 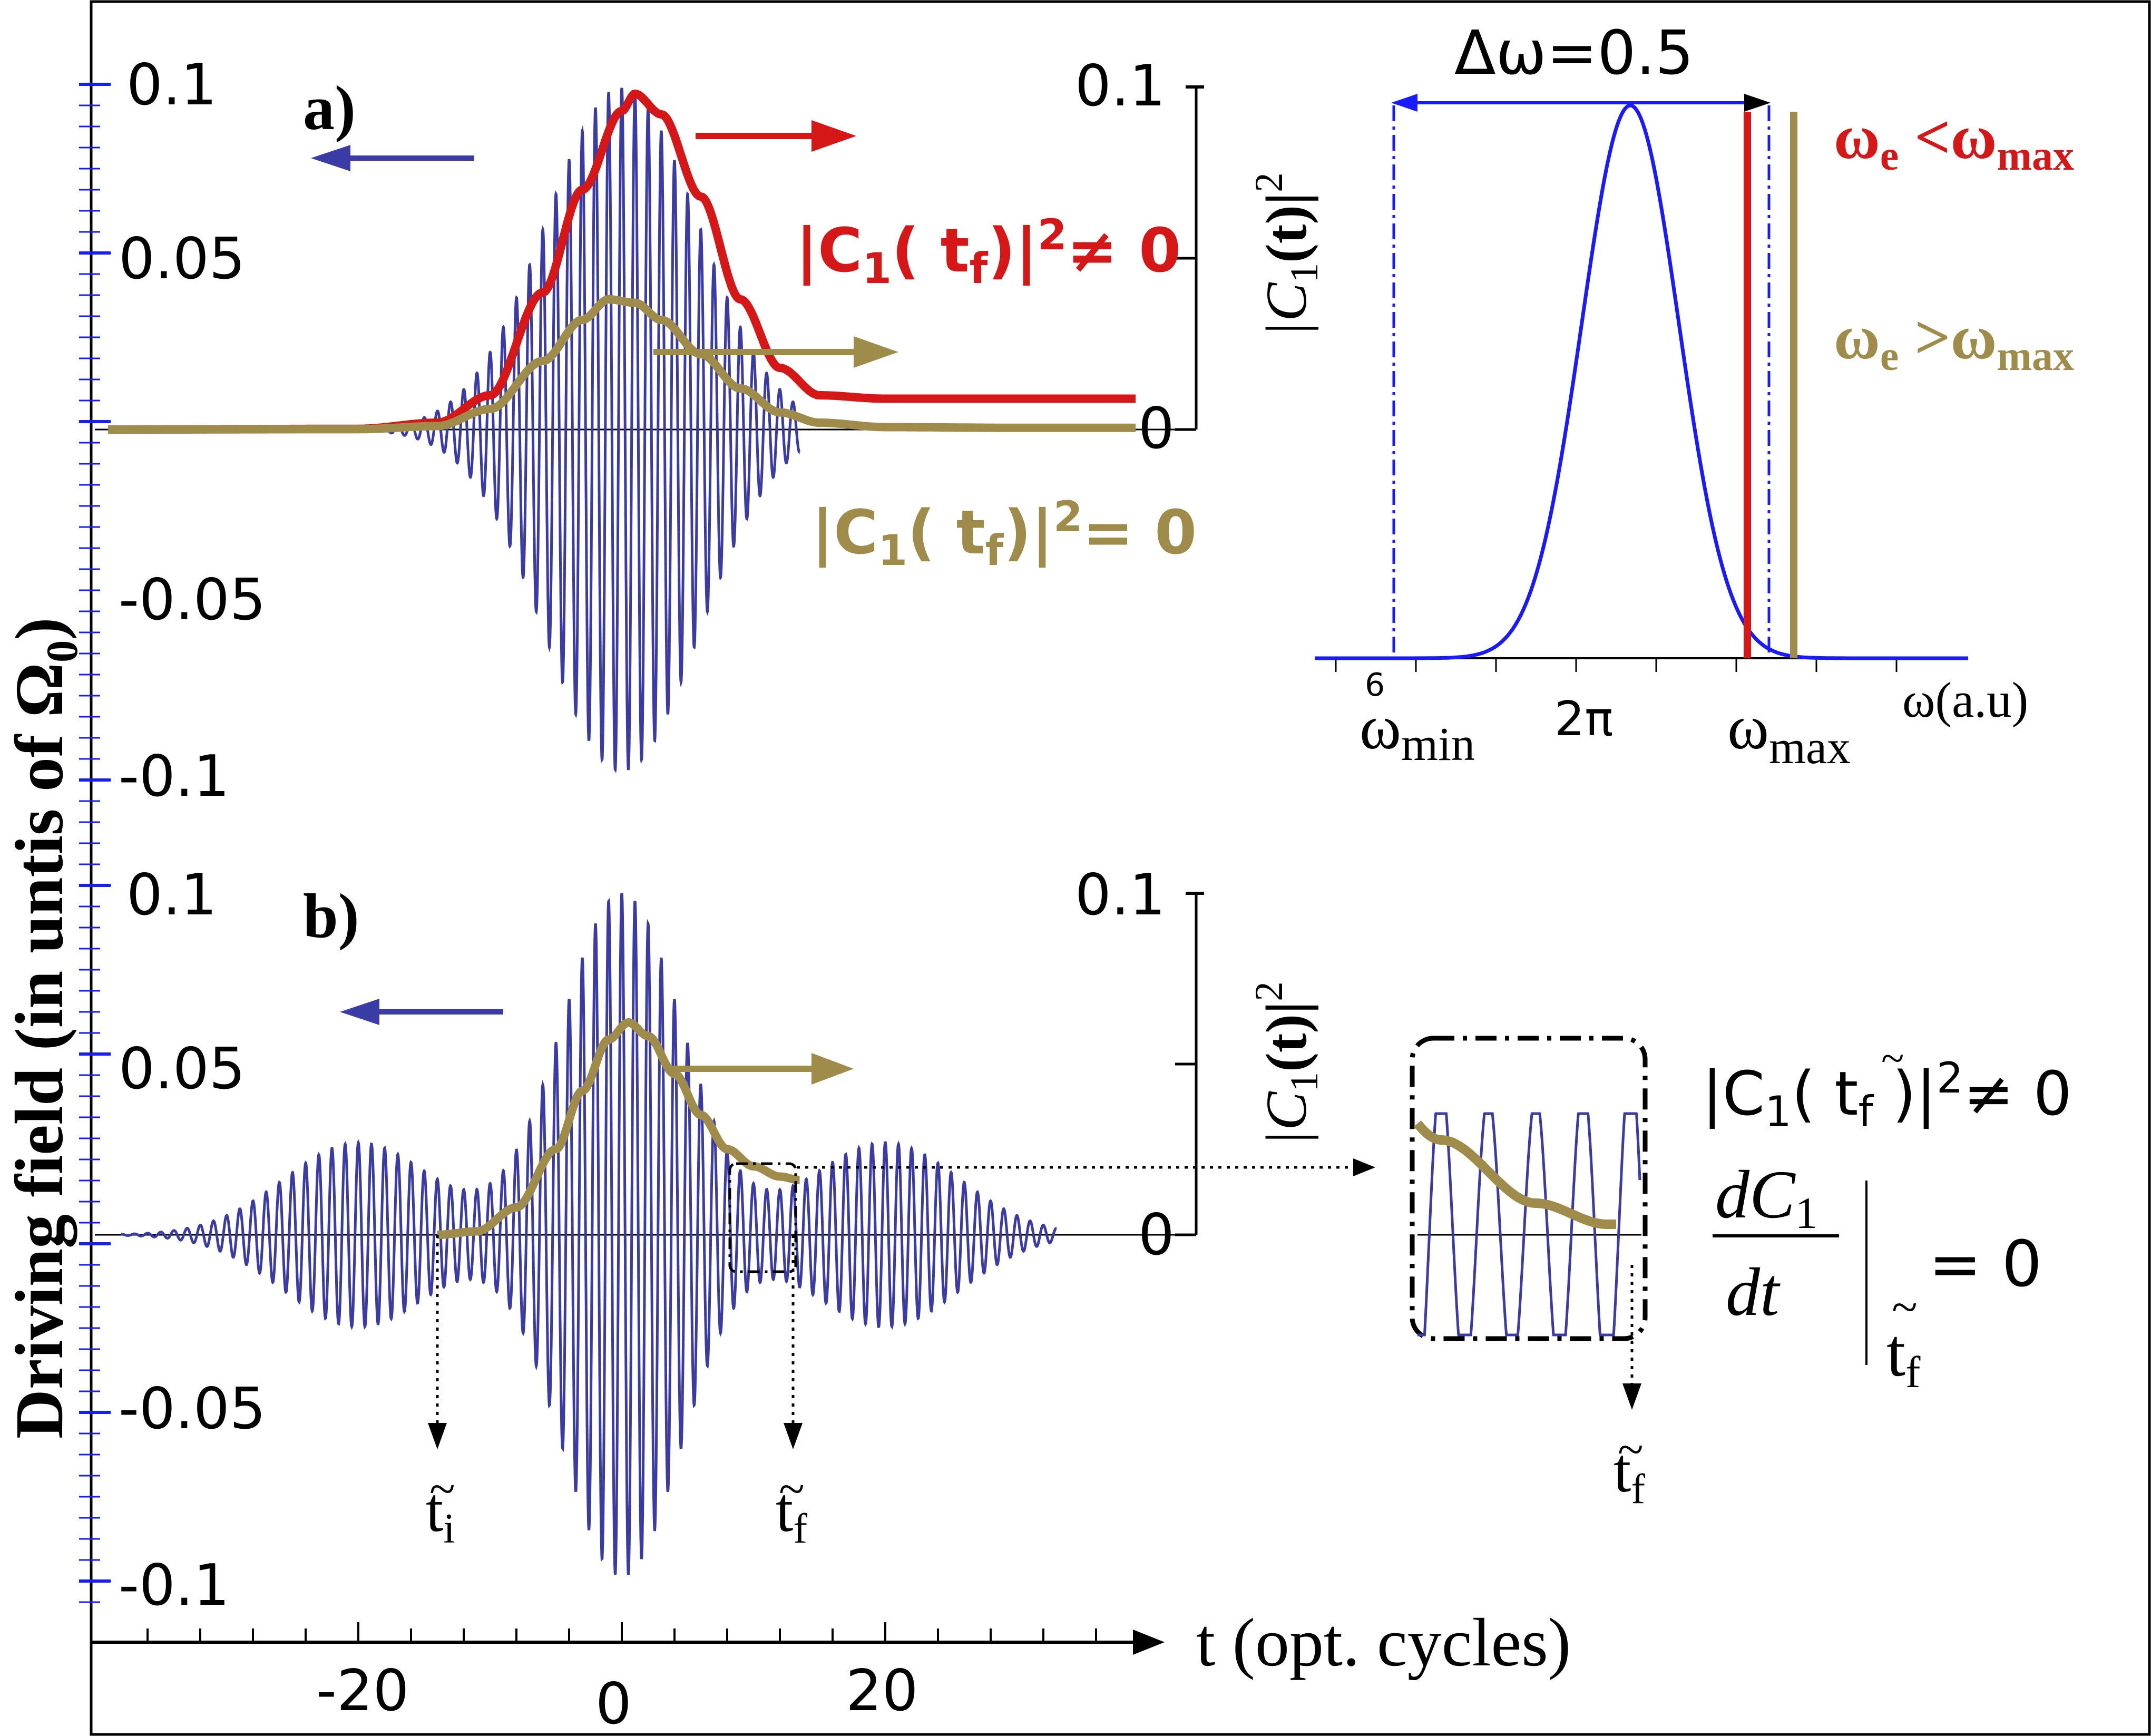 What do you see at coordinates (1985, 1264) in the screenshot?
I see `derivative-equals: = 0` at bounding box center [1985, 1264].